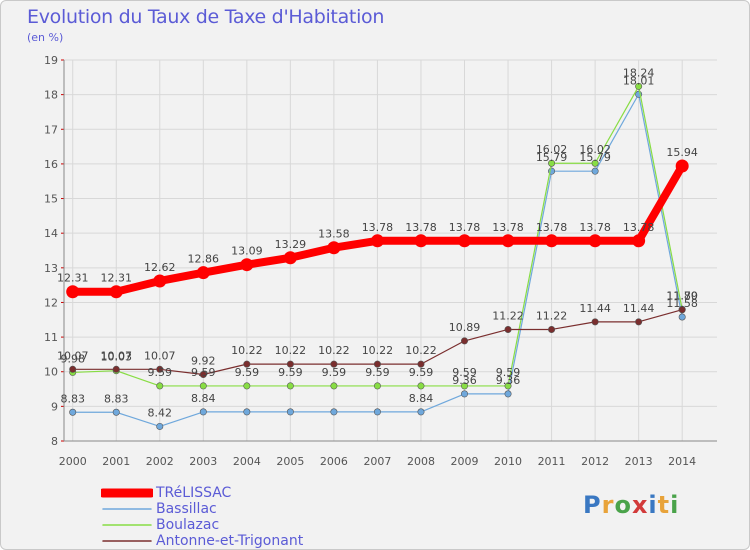  What do you see at coordinates (54, 406) in the screenshot?
I see `y-tick-label: 9` at bounding box center [54, 406].